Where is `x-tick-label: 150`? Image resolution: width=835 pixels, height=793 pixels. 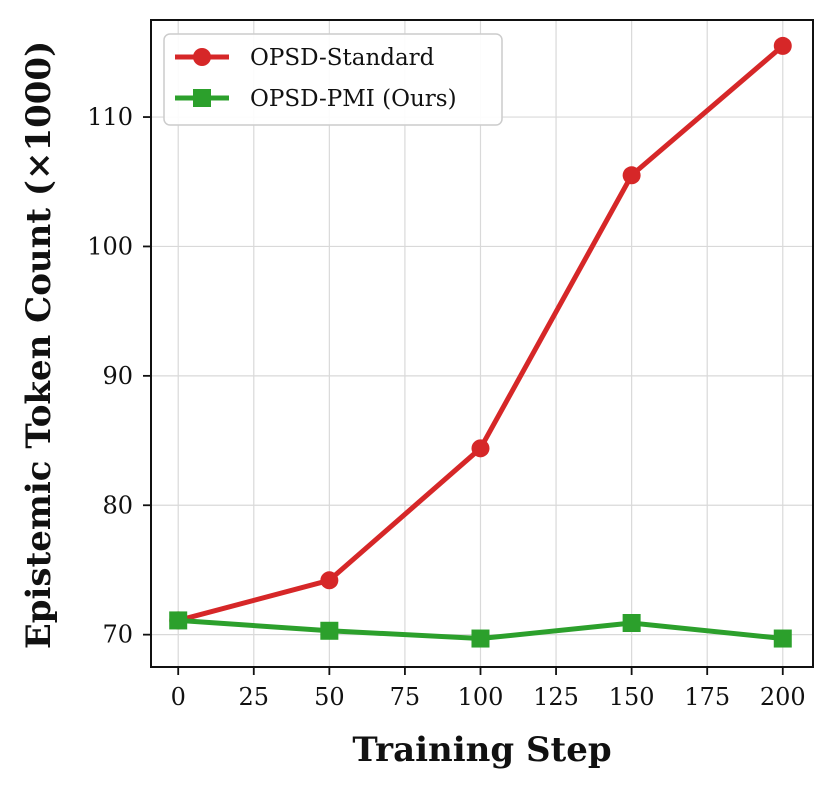
x-tick-label: 150 is located at coordinates (632, 697).